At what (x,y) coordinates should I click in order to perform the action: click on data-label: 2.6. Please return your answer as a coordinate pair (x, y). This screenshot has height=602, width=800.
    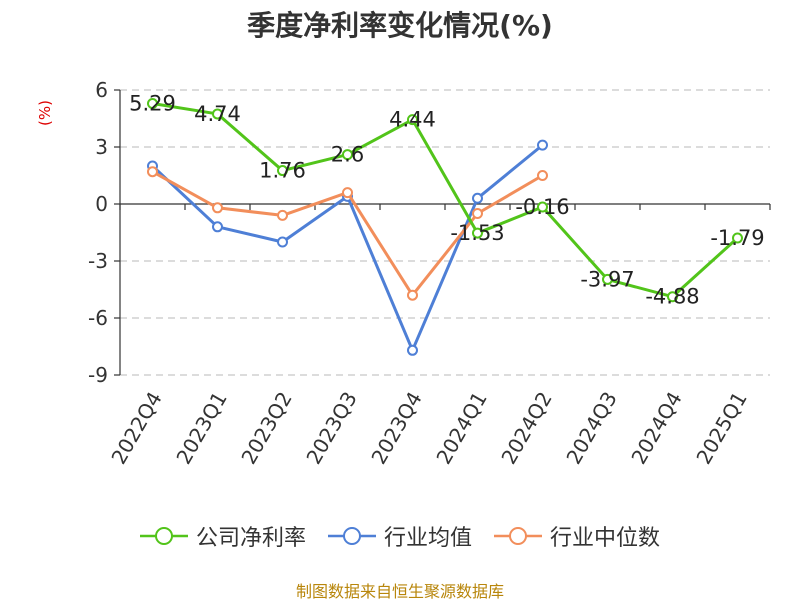
    Looking at the image, I should click on (347, 155).